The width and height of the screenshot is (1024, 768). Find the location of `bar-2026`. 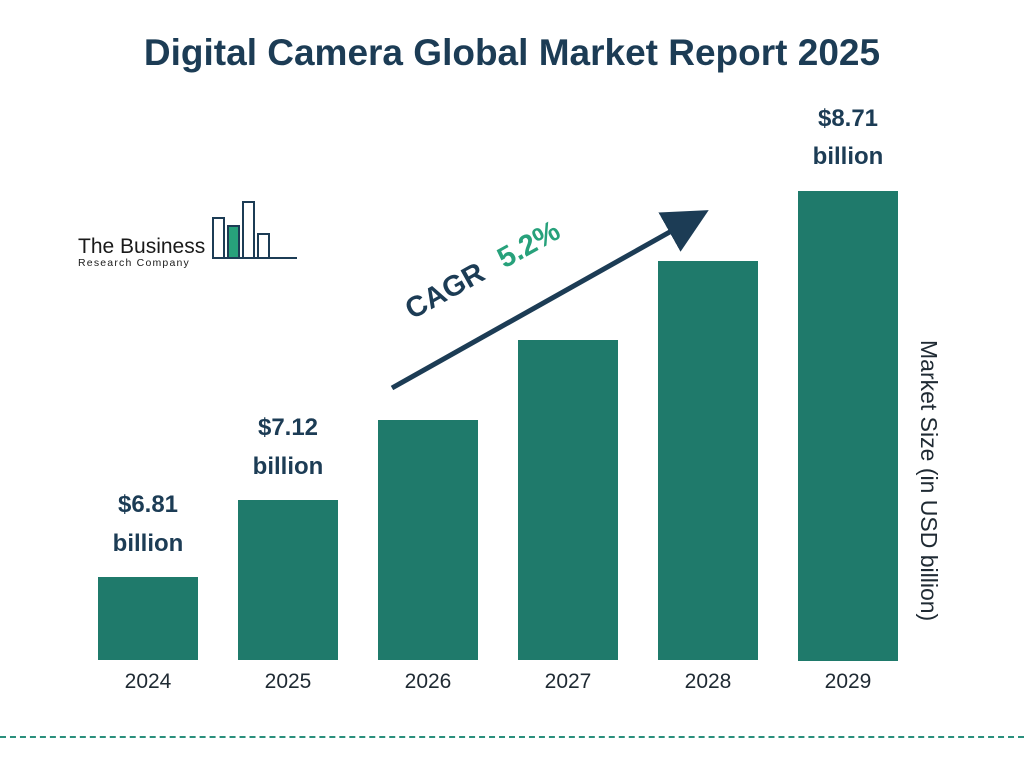

bar-2026 is located at coordinates (428, 540).